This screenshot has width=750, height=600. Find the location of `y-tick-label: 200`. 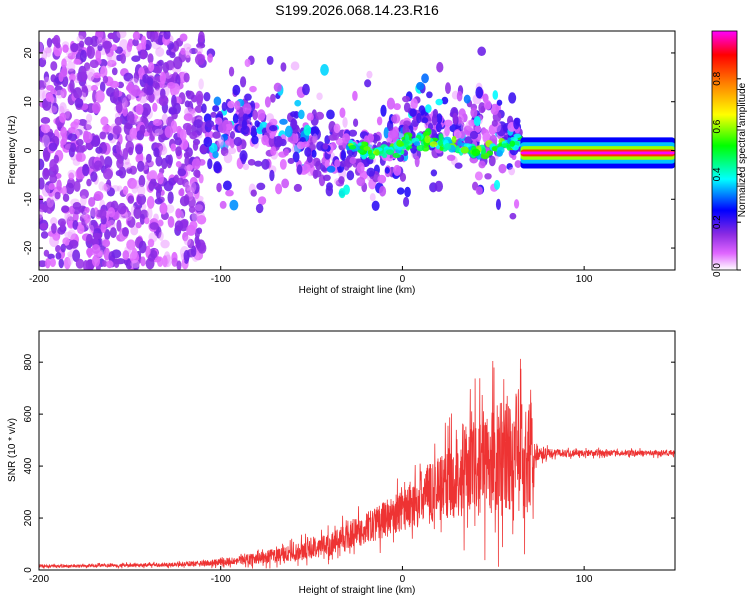

y-tick-label: 200 is located at coordinates (28, 517).